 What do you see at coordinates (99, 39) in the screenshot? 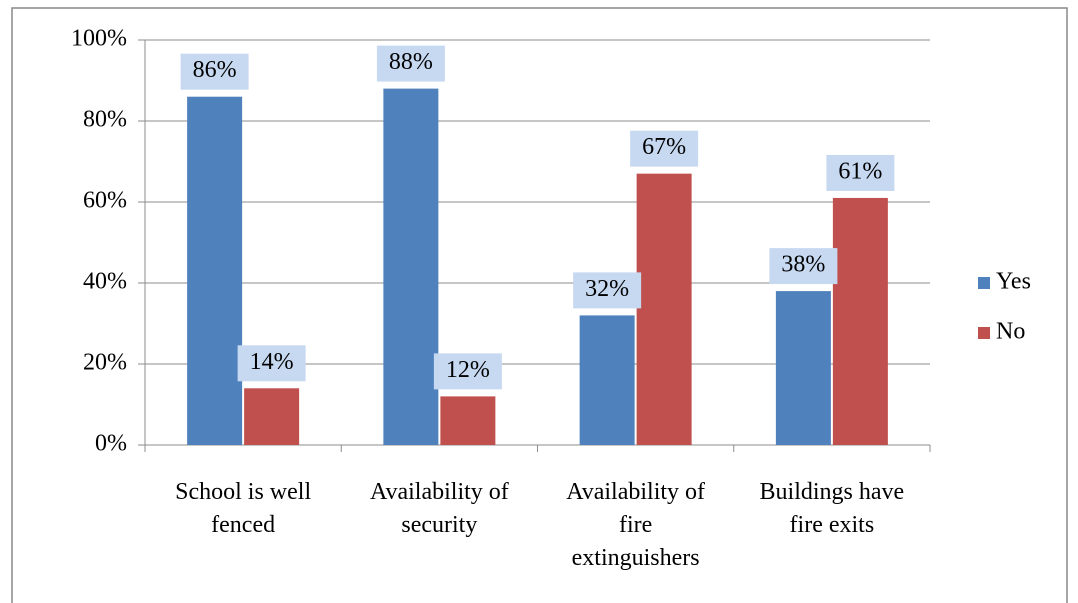
I see `y-tick-label: 100%` at bounding box center [99, 39].